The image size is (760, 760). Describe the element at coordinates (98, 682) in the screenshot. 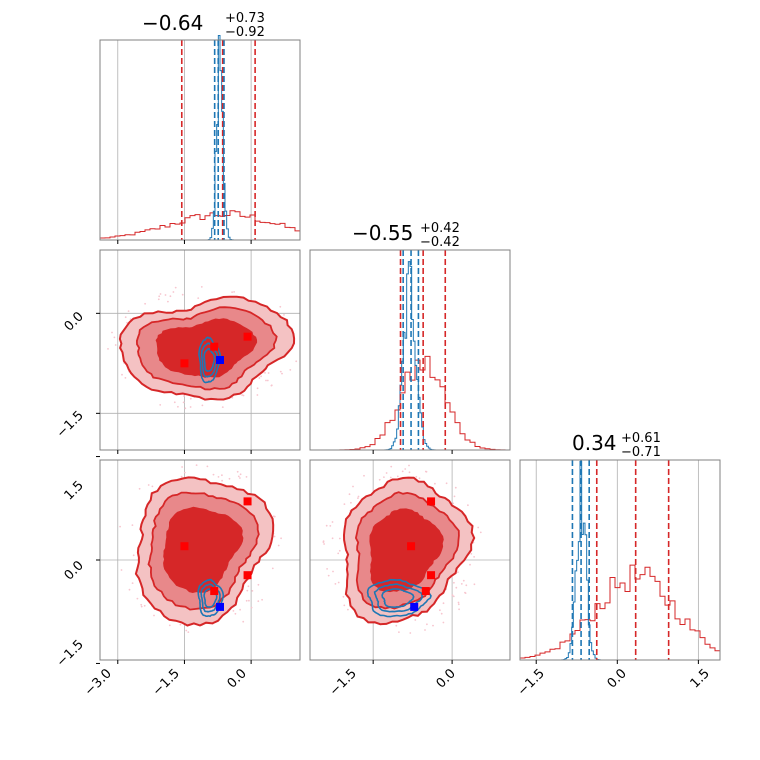

I see `x-tick-label: −3.0` at that location.